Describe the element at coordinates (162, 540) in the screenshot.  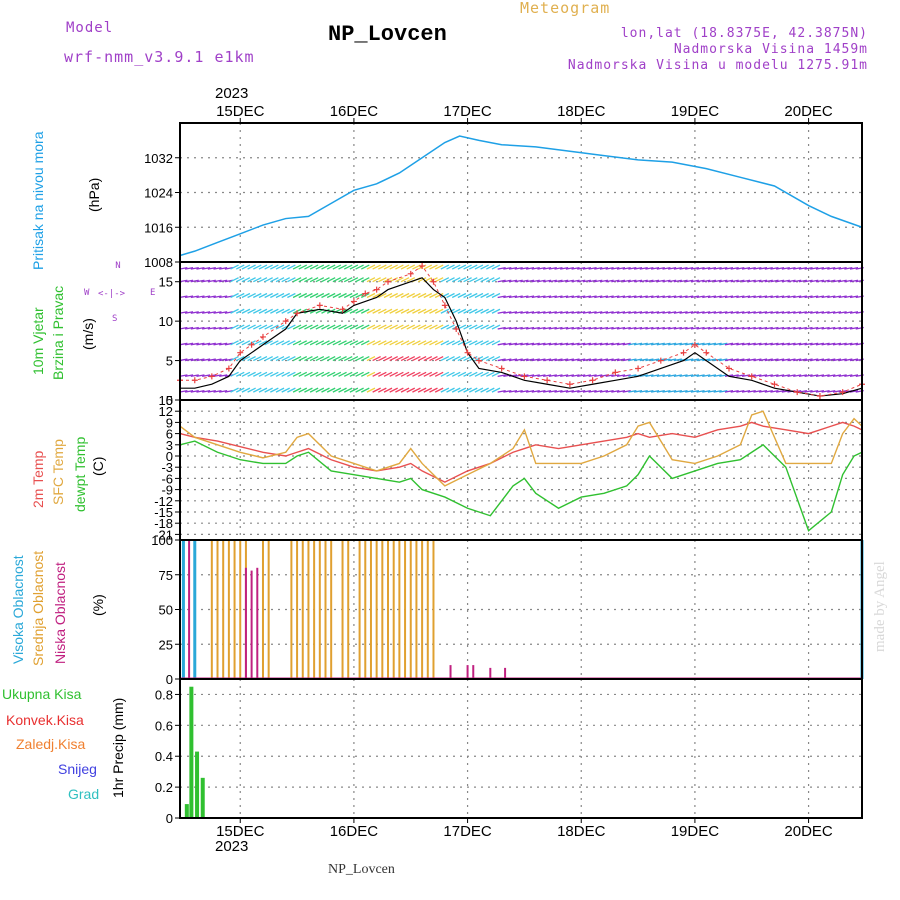
I see `cloud-y-tick-label: 100` at that location.